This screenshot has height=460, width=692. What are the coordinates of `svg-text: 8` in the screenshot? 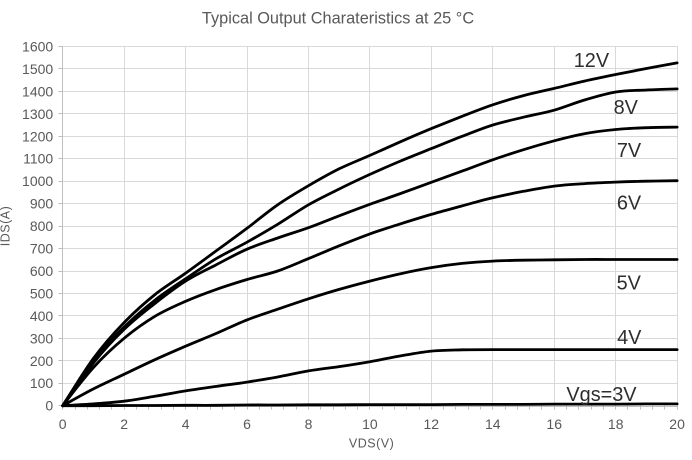 It's located at (309, 424).